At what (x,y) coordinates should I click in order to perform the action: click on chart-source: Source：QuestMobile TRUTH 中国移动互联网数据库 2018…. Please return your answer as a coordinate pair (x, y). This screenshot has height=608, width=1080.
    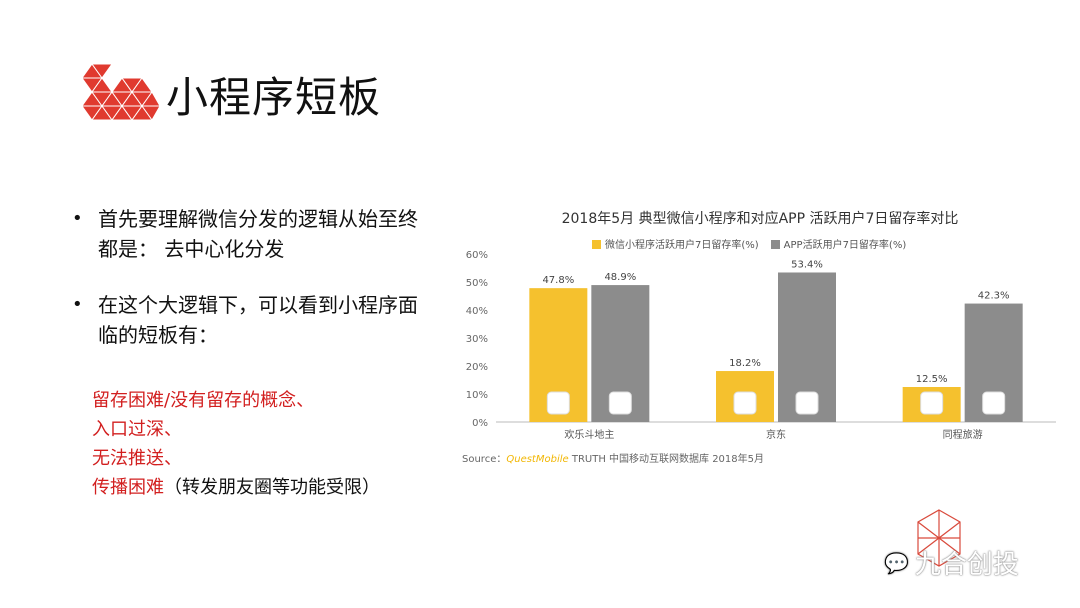
    Looking at the image, I should click on (613, 457).